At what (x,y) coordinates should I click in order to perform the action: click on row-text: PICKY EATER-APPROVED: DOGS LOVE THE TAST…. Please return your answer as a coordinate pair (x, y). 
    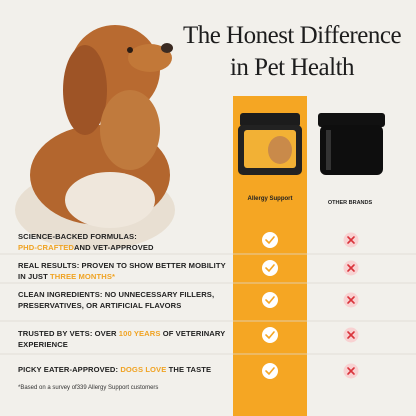
    Looking at the image, I should click on (124, 369).